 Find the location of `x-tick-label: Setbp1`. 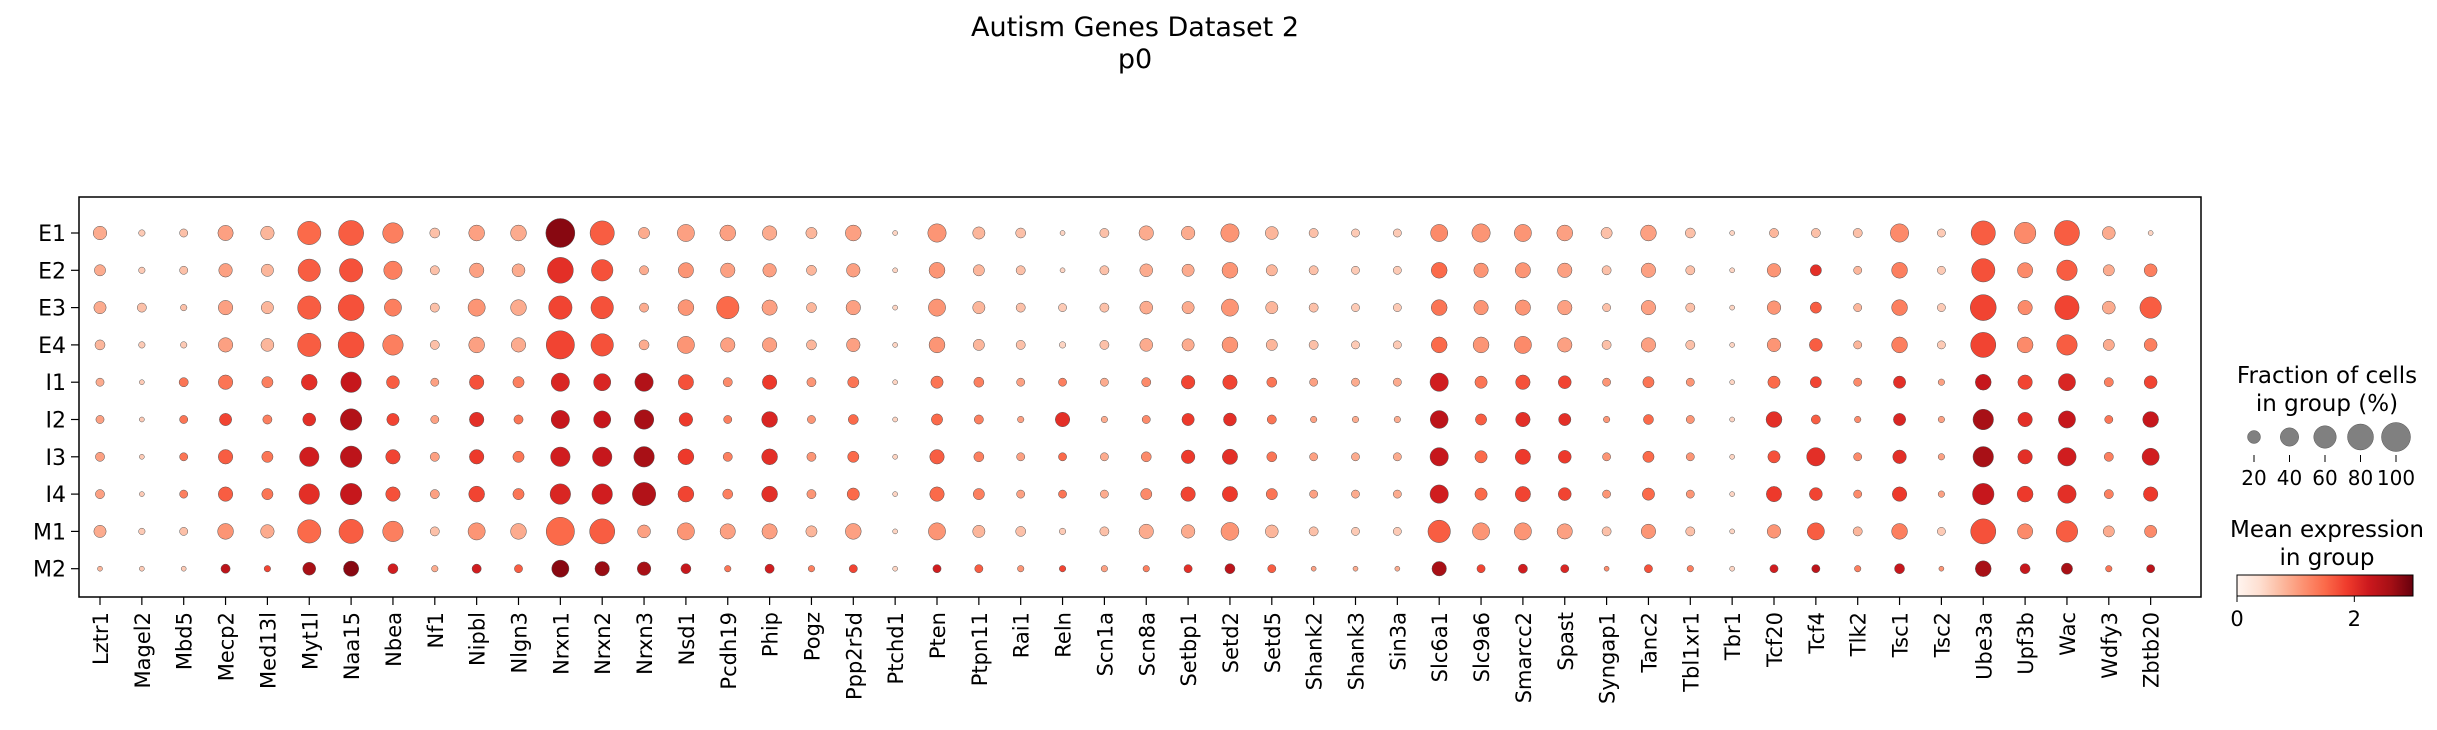

x-tick-label: Setbp1 is located at coordinates (1189, 649).